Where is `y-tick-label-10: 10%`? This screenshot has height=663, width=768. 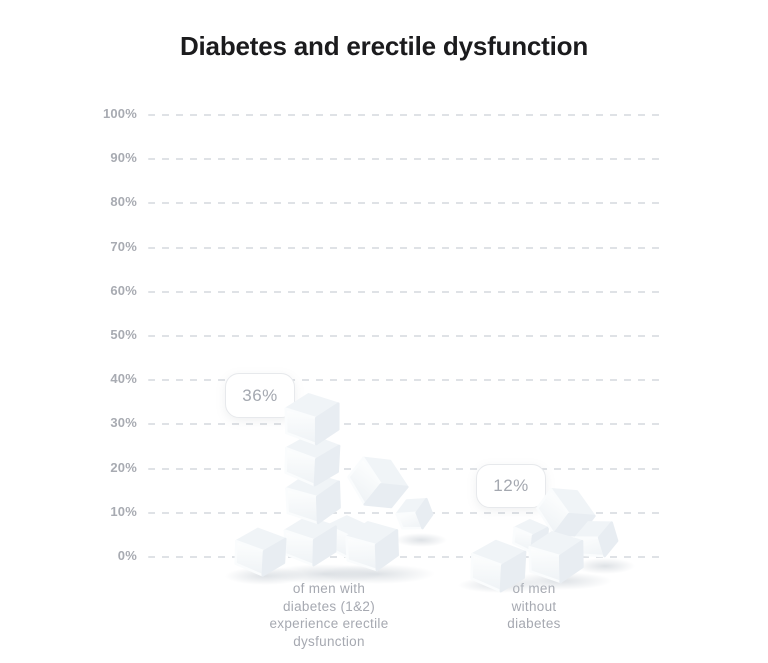
y-tick-label-10: 10% is located at coordinates (123, 511).